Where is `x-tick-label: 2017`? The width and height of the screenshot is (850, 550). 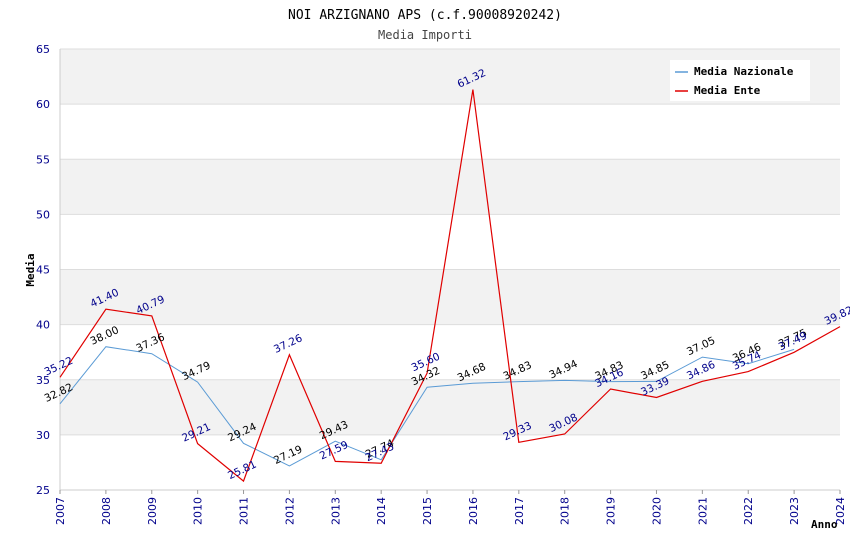 x-tick-label: 2017 is located at coordinates (519, 511).